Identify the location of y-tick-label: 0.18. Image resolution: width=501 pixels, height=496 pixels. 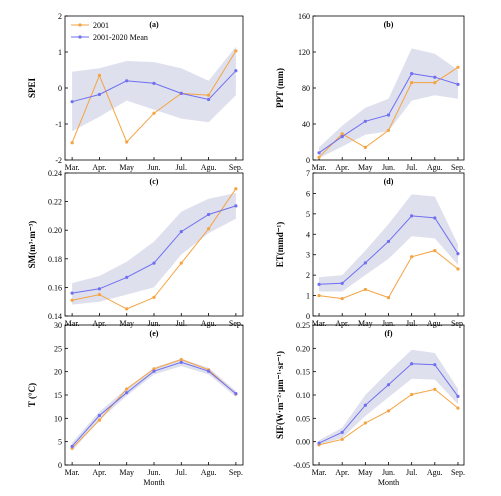
(55, 259).